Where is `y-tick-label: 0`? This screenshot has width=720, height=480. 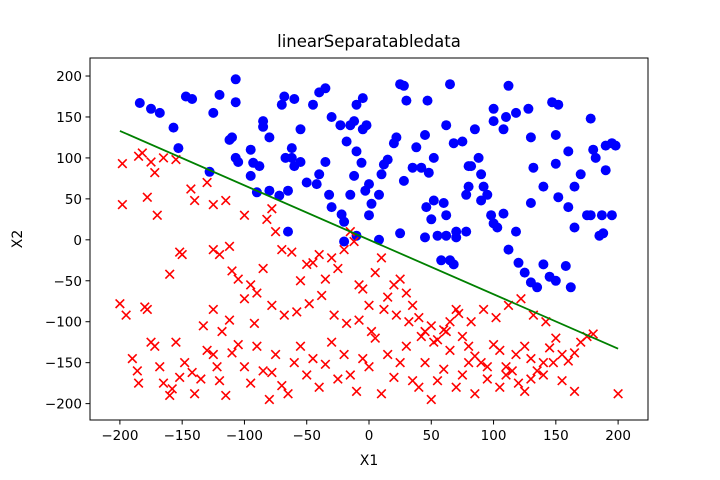
y-tick-label: 0 is located at coordinates (77, 241).